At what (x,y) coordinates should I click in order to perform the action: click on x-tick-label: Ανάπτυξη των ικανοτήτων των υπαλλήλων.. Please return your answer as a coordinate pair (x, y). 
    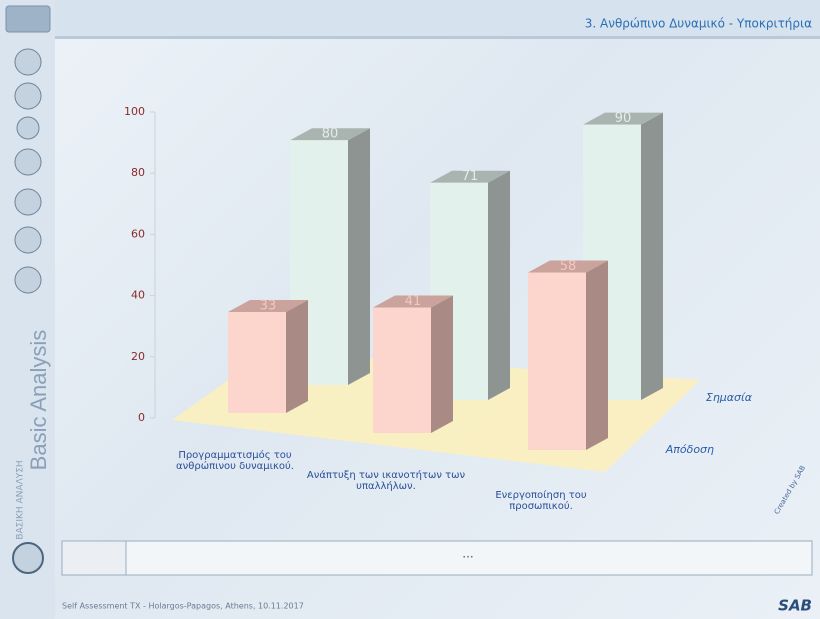
    Looking at the image, I should click on (386, 481).